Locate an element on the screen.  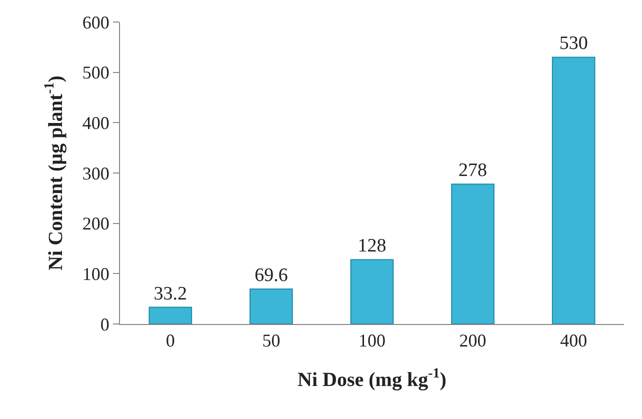
y-tick-label: 0 is located at coordinates (105, 324).